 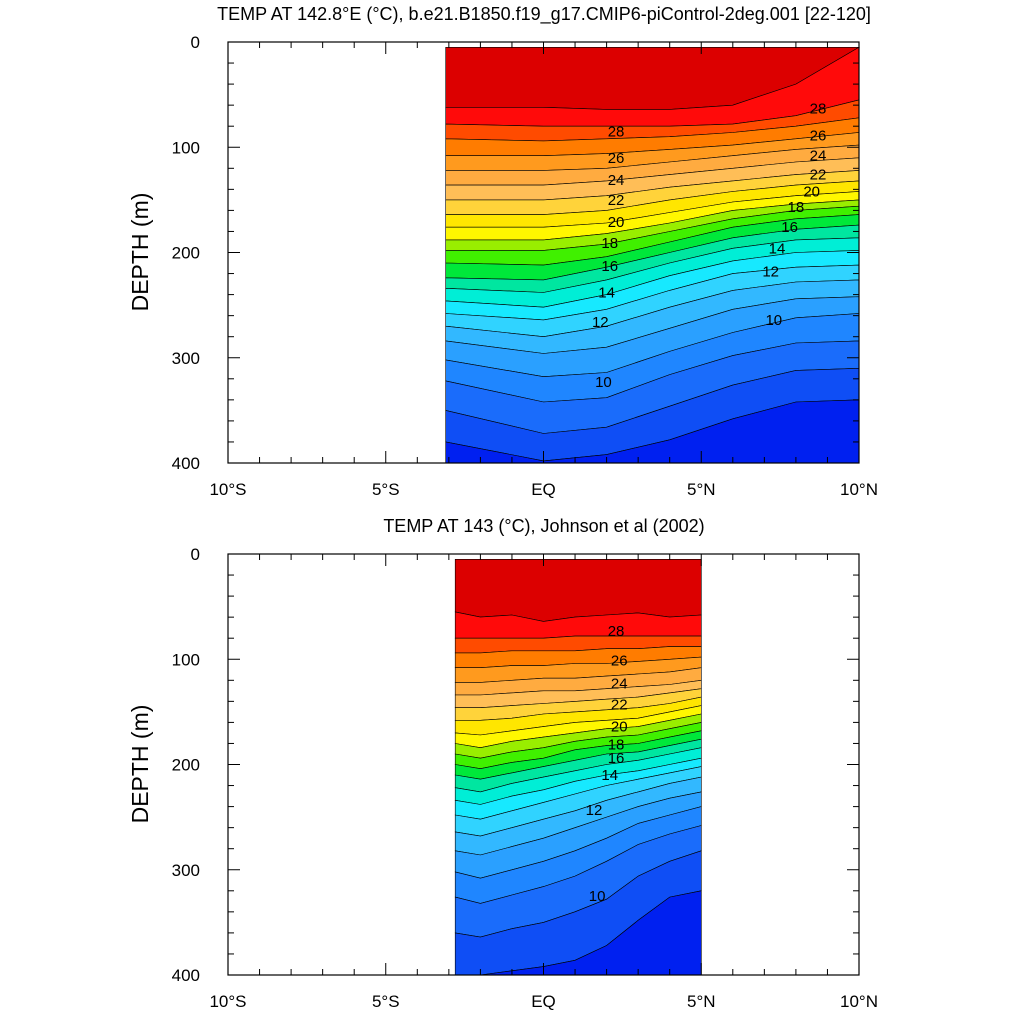 What do you see at coordinates (543, 526) in the screenshot?
I see `panel-title: TEMP AT 143 (°C), Johnson et al (2002)` at bounding box center [543, 526].